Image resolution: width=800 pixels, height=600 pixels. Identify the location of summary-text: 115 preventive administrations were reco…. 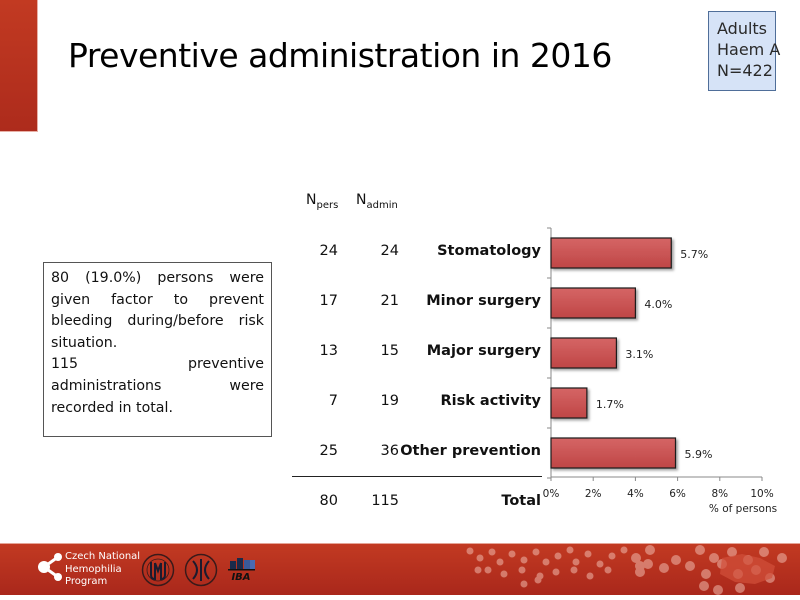
(157, 386).